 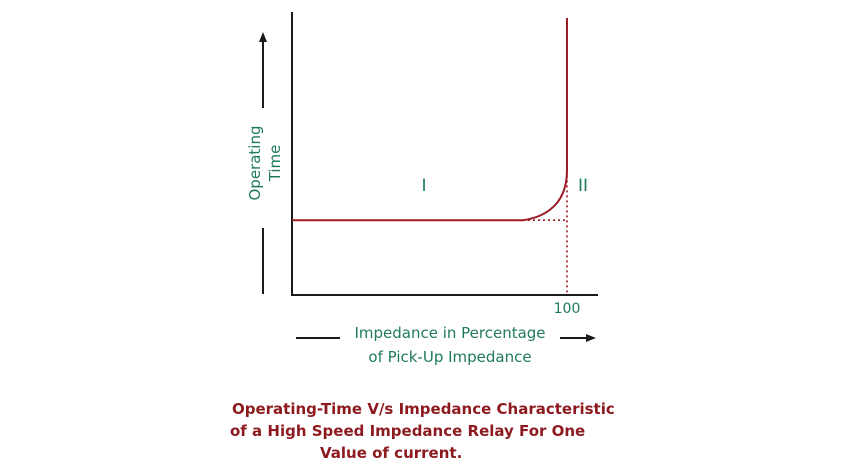 What do you see at coordinates (583, 186) in the screenshot?
I see `region-label-2: II` at bounding box center [583, 186].